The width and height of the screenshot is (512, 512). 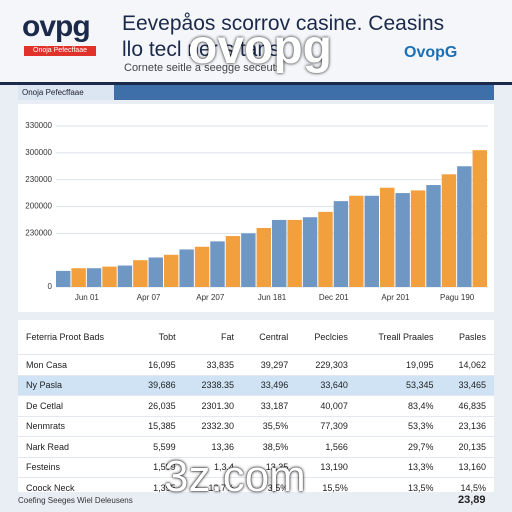 I want to click on column-header: Tobt, so click(x=167, y=337).